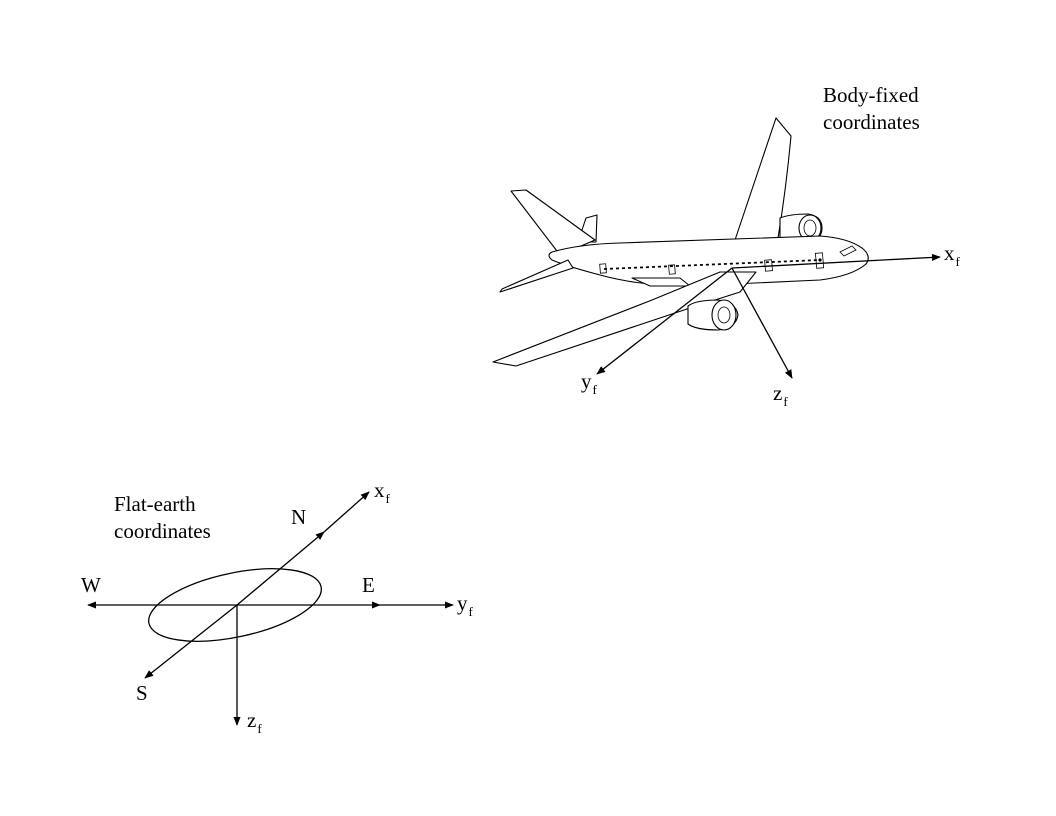  I want to click on body-x-label: xf, so click(952, 255).